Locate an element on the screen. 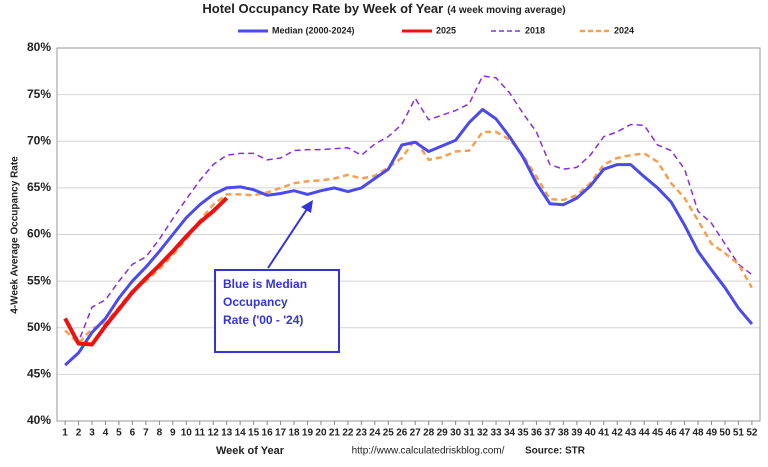 The height and width of the screenshot is (467, 768). x-tick-label: 52 is located at coordinates (752, 433).